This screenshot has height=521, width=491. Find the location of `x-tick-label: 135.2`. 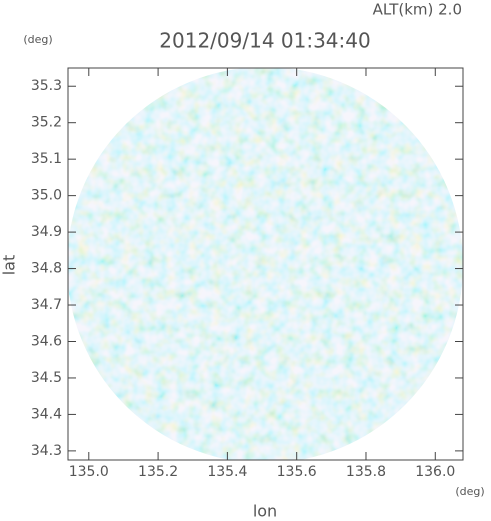

x-tick-label: 135.2 is located at coordinates (158, 472).